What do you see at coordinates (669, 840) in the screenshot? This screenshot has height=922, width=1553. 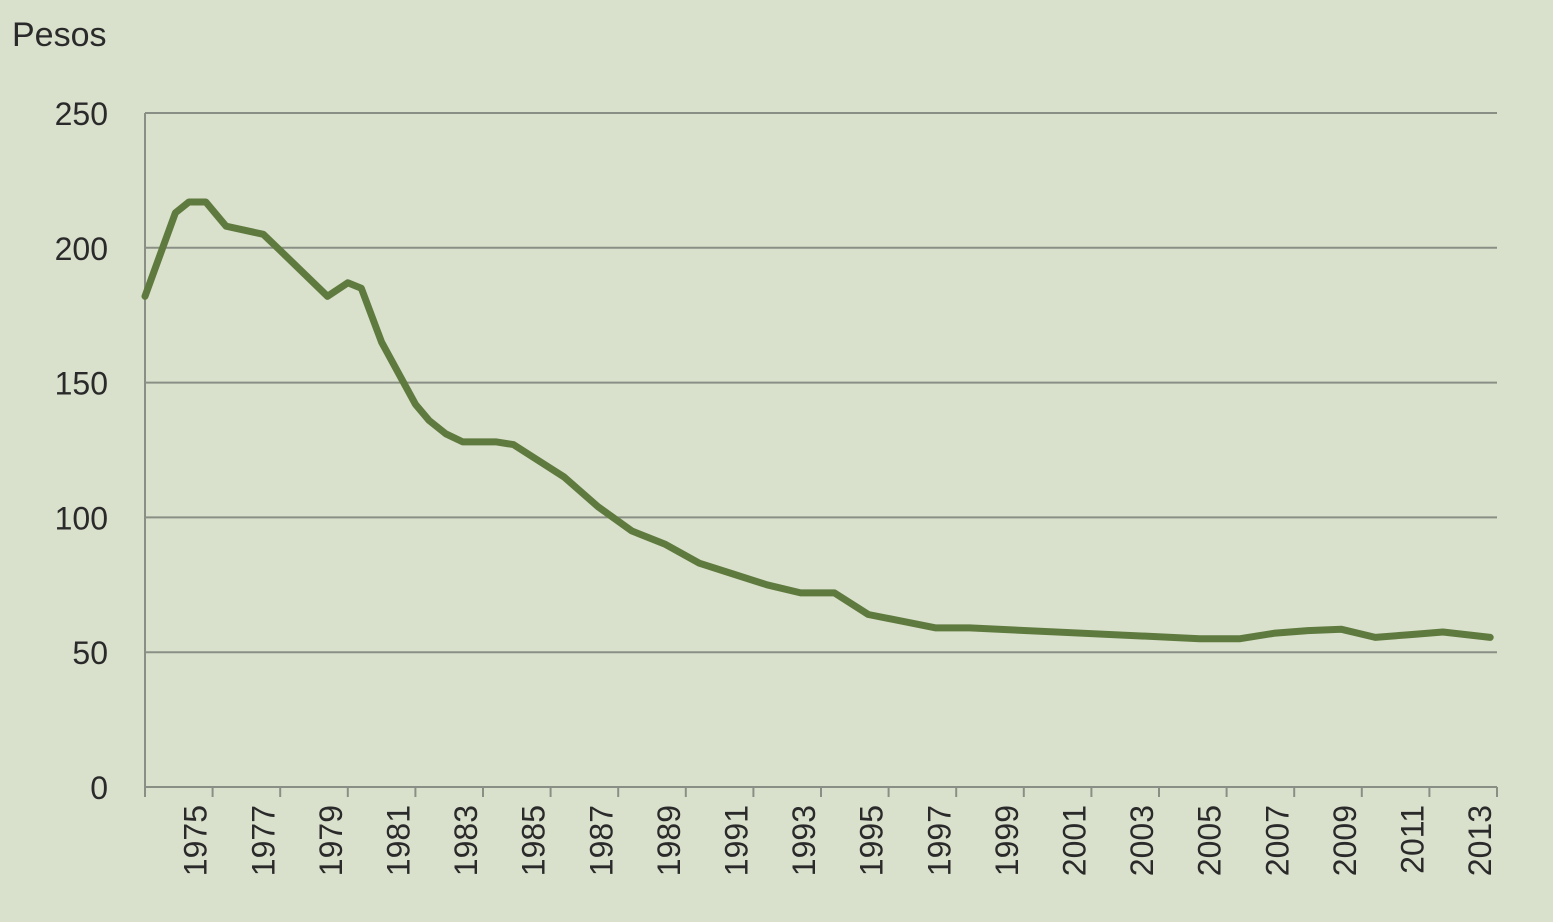 I see `x-tick-label-1989: 1989` at bounding box center [669, 840].